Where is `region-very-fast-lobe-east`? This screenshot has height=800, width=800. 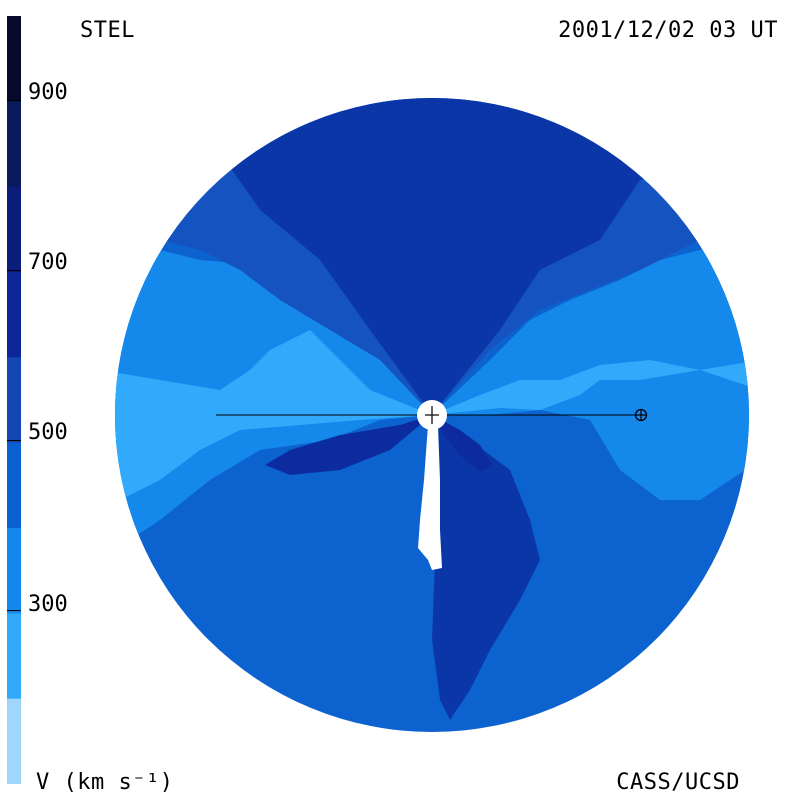 region-very-fast-lobe-east is located at coordinates (462, 443).